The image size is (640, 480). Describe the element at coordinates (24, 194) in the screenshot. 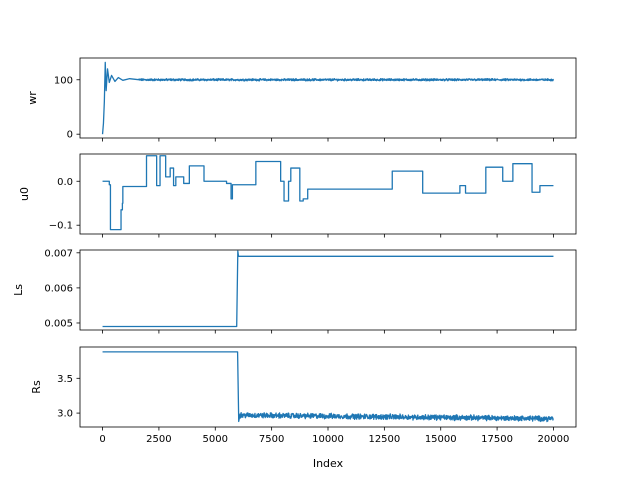

I see `y-axis-label-u0: u0` at that location.